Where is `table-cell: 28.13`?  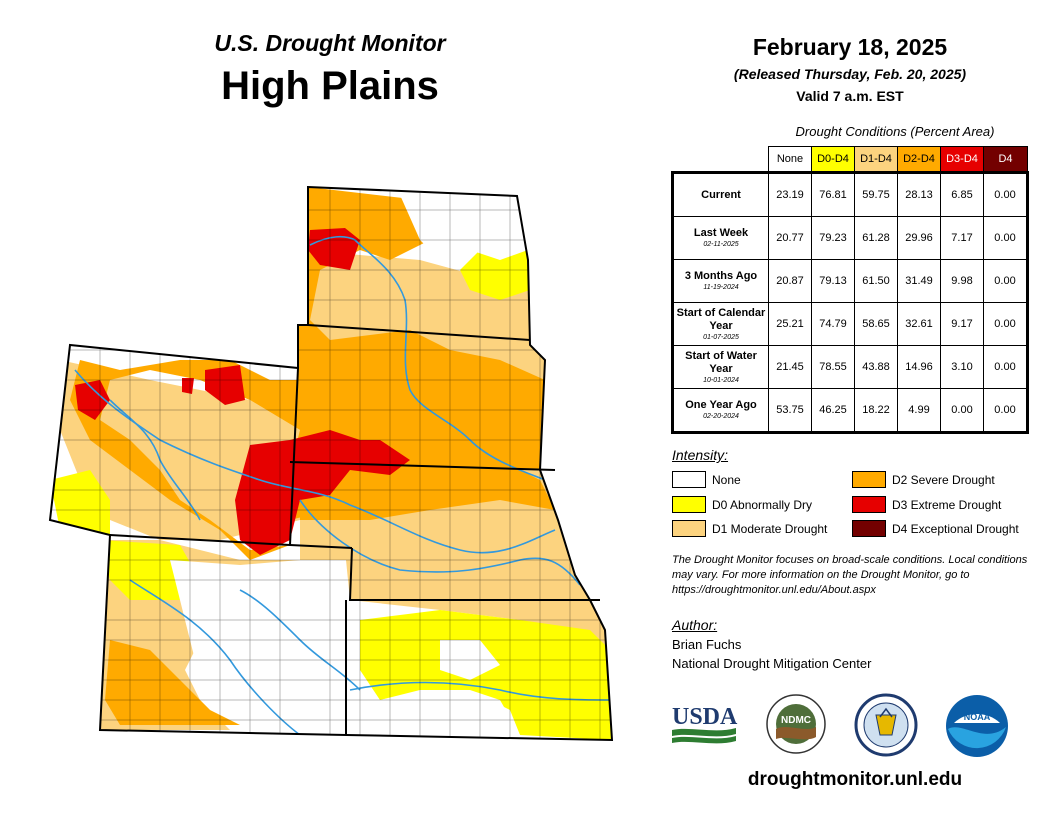
table-cell: 28.13 is located at coordinates (919, 194).